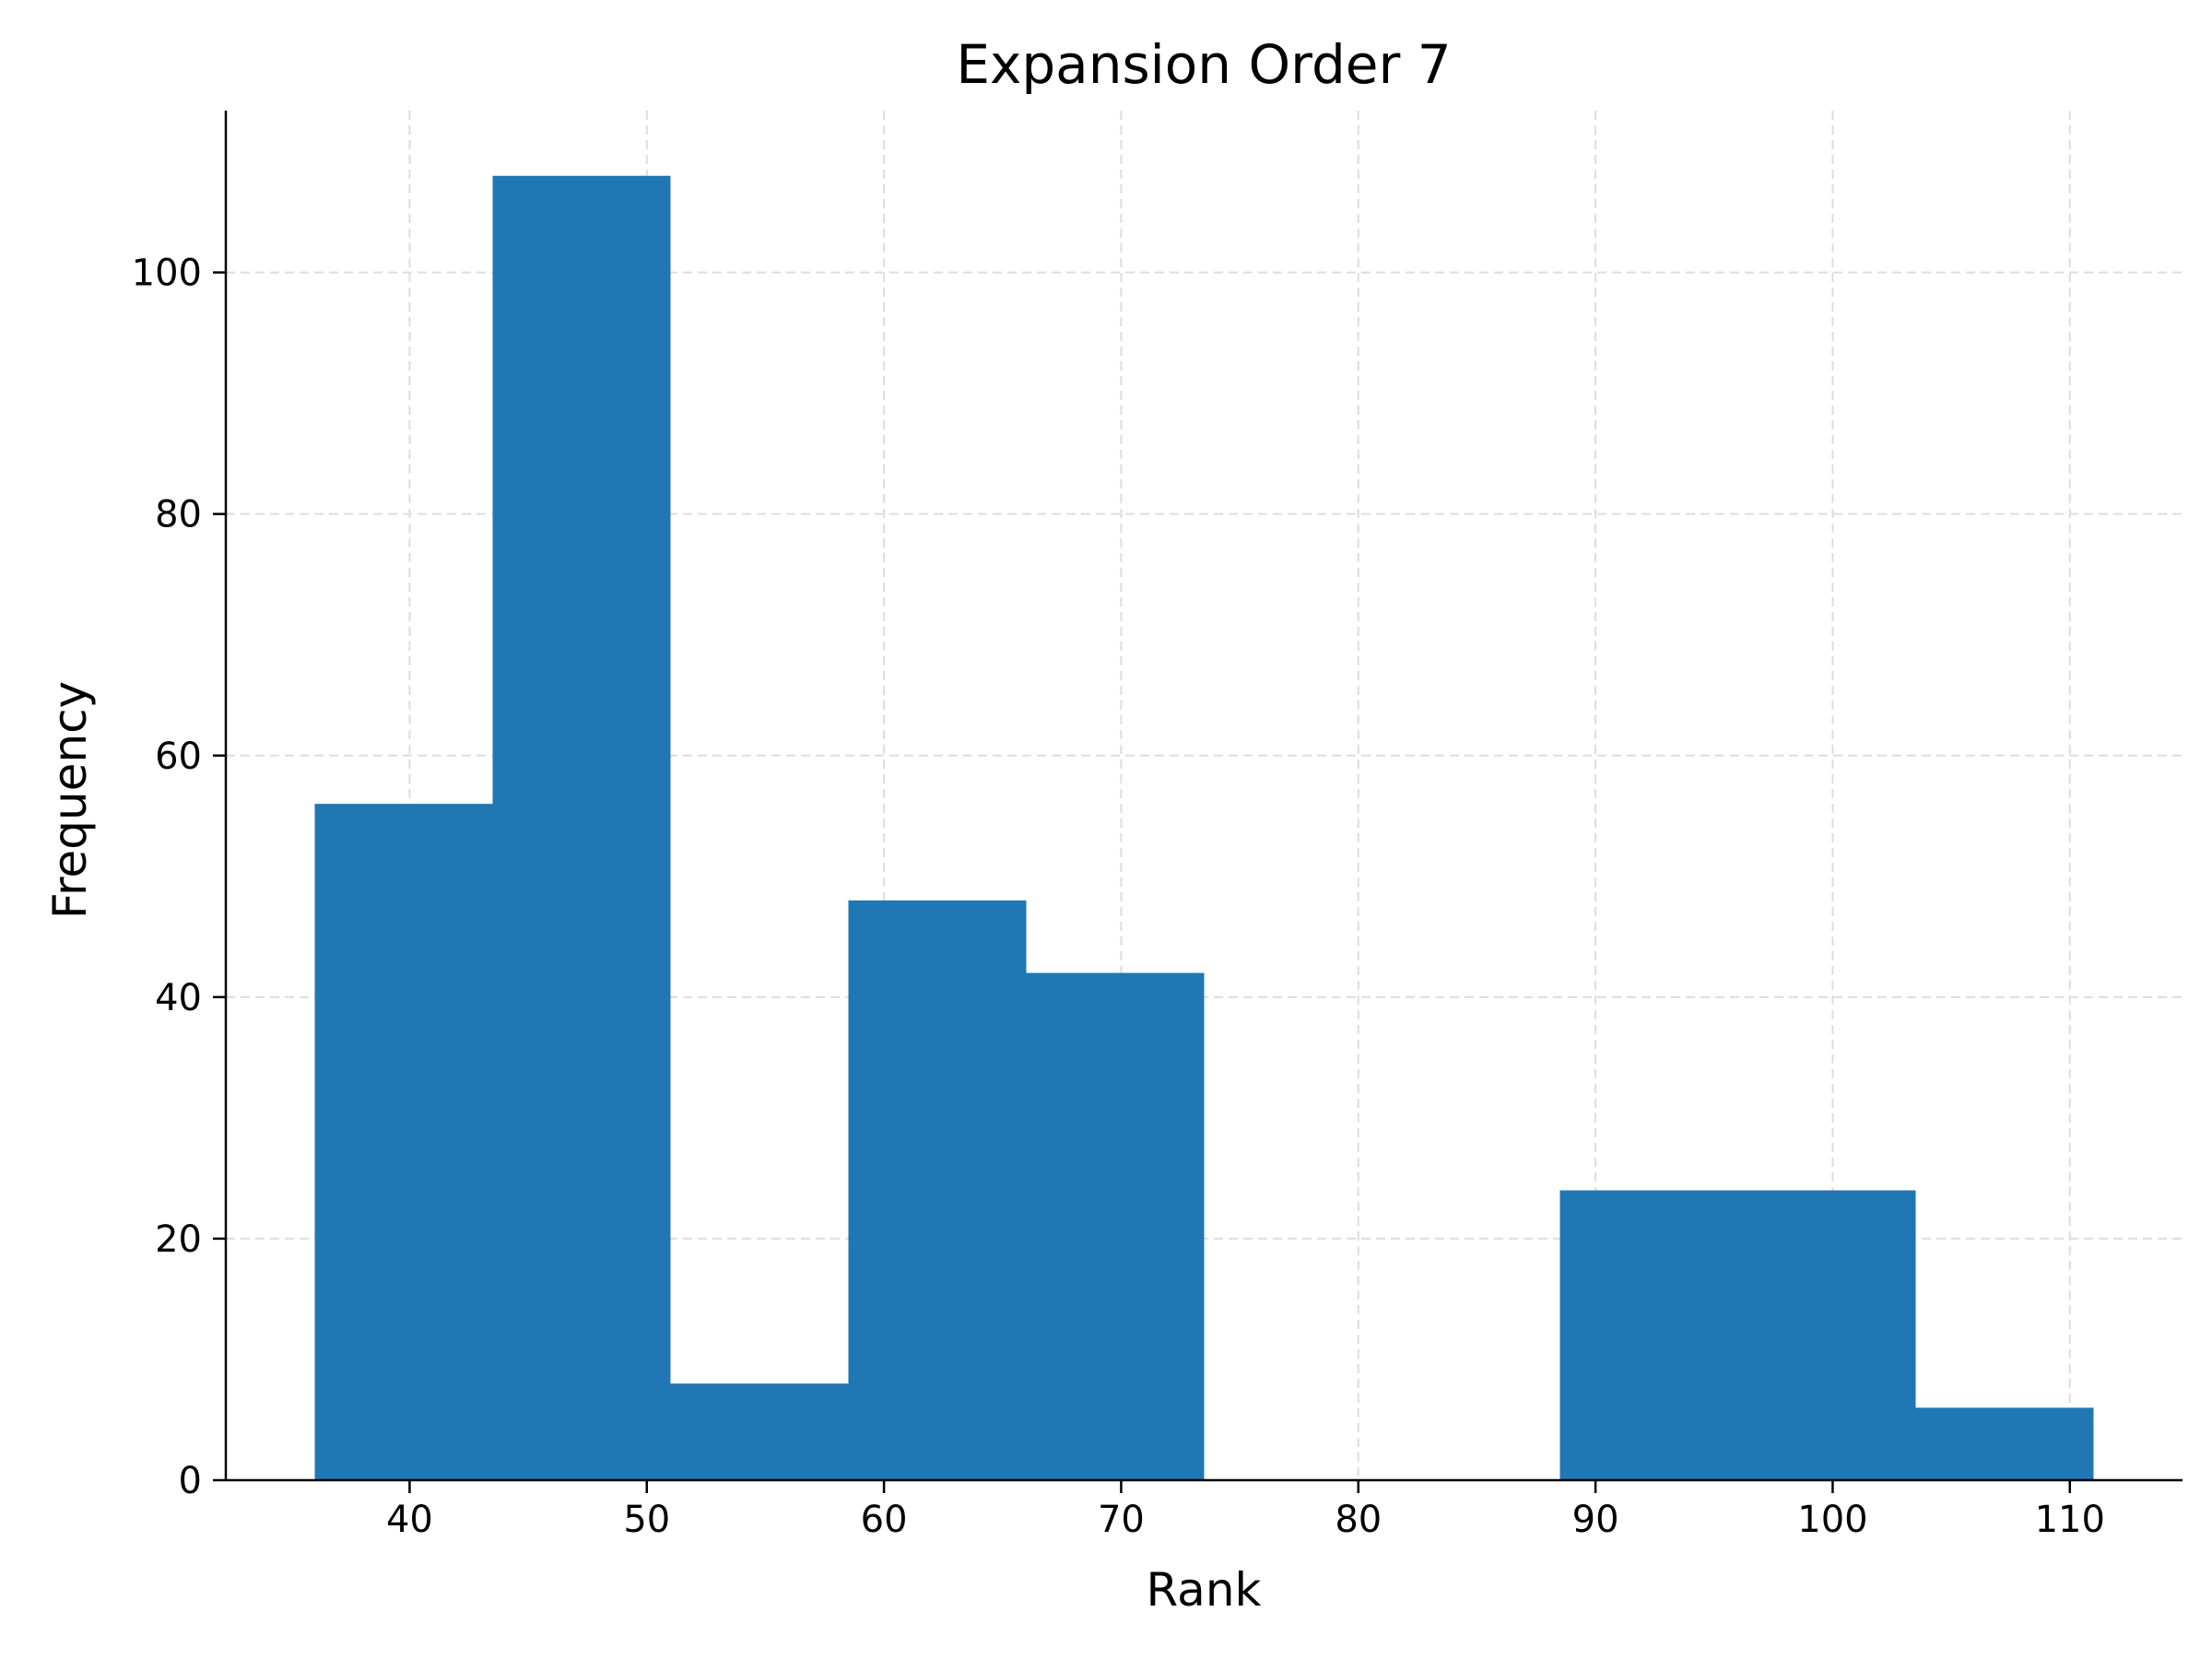 The width and height of the screenshot is (2212, 1659). What do you see at coordinates (178, 998) in the screenshot?
I see `y-tick-label: 40` at bounding box center [178, 998].